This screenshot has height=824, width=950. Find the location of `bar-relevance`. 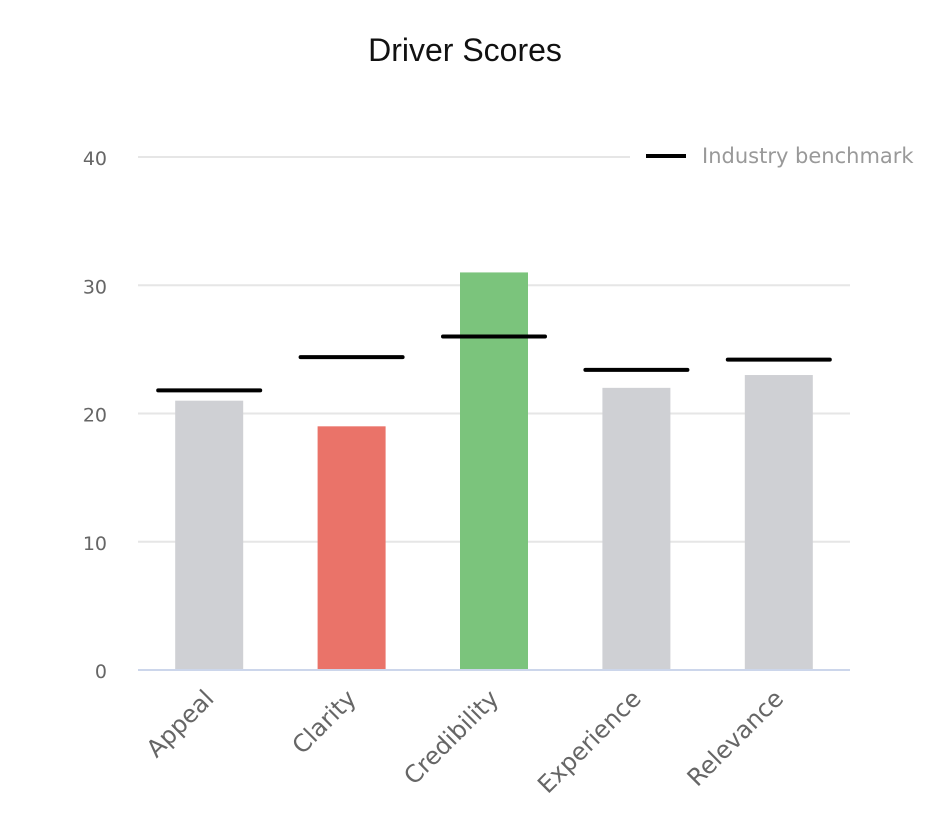

bar-relevance is located at coordinates (778, 522).